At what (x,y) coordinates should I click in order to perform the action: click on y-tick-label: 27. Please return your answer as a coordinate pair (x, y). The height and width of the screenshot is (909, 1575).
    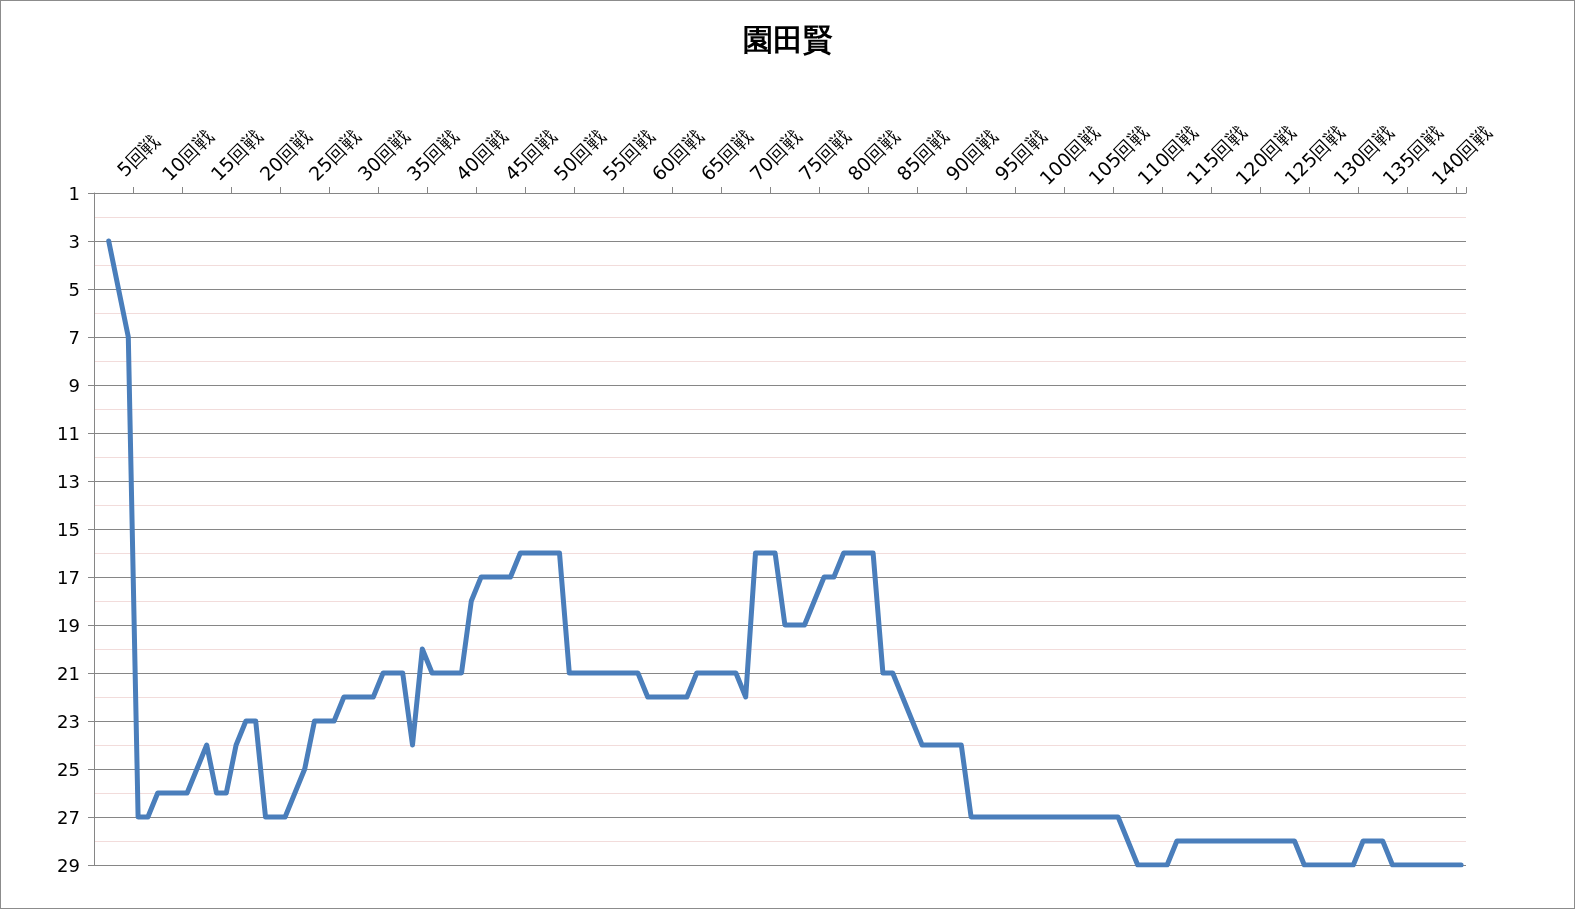
    Looking at the image, I should click on (68, 817).